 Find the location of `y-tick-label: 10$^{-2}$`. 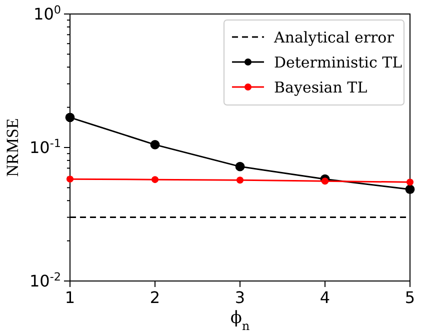

y-tick-label: 10$^{-2}$ is located at coordinates (45, 280).